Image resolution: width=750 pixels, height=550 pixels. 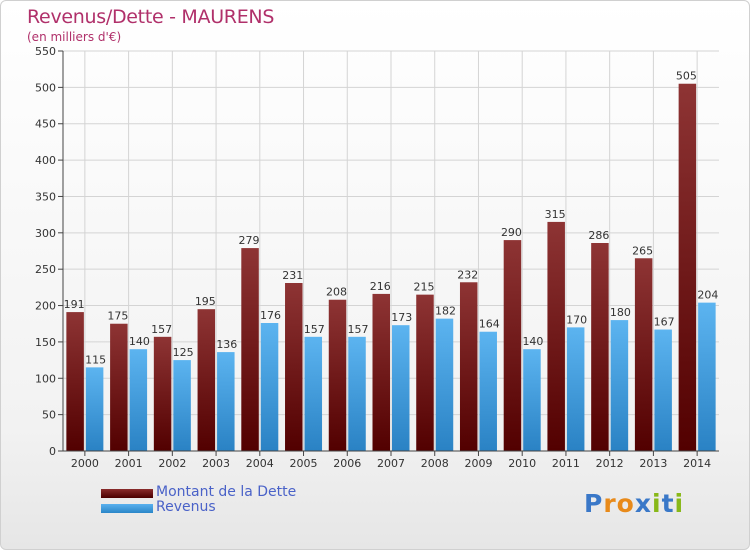 I want to click on data-label-revenus: 164, so click(x=489, y=324).